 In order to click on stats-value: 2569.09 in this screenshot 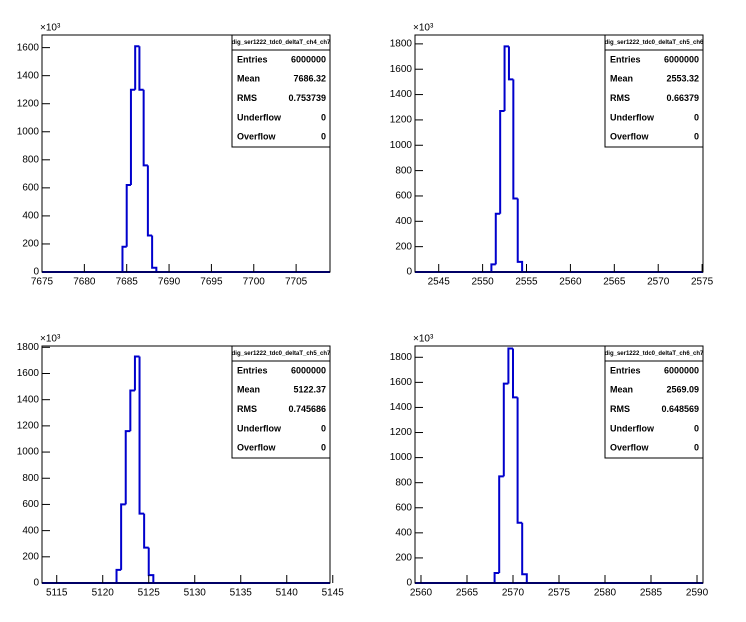, I will do `click(682, 390)`.